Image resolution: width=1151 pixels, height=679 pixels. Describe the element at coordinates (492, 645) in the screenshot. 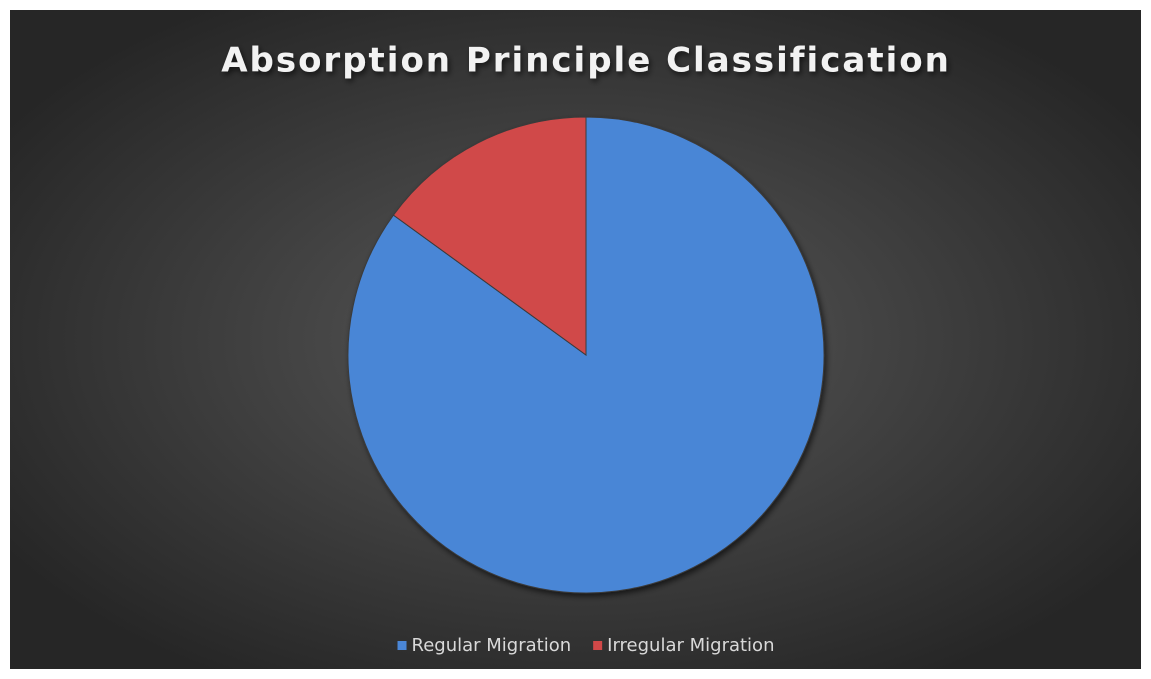

I see `legend-label: Regular Migration` at that location.